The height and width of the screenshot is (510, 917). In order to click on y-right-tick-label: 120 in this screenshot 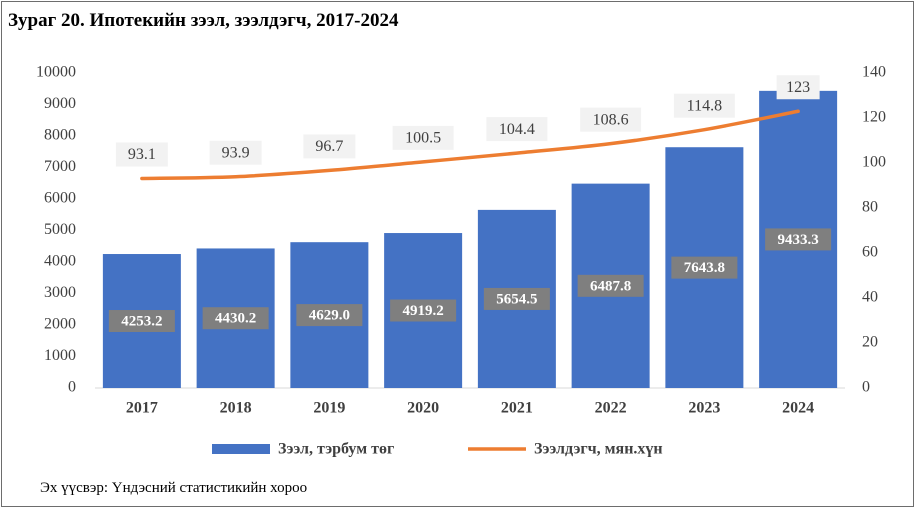, I will do `click(874, 117)`.